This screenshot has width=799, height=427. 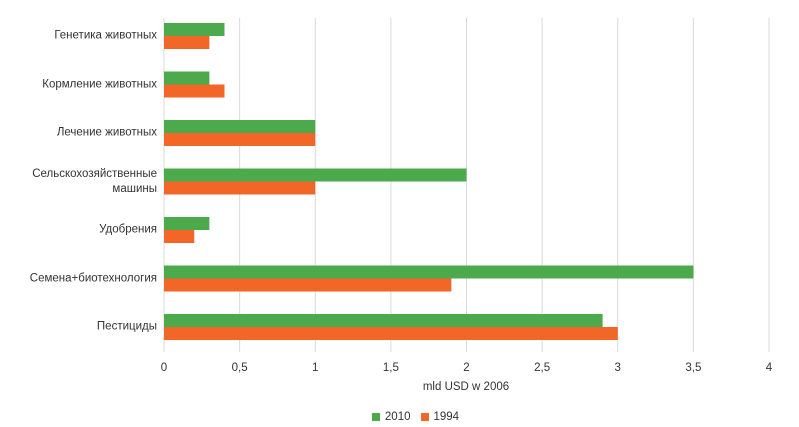 What do you see at coordinates (94, 181) in the screenshot?
I see `category-label: Сельскохозяйственные машины` at bounding box center [94, 181].